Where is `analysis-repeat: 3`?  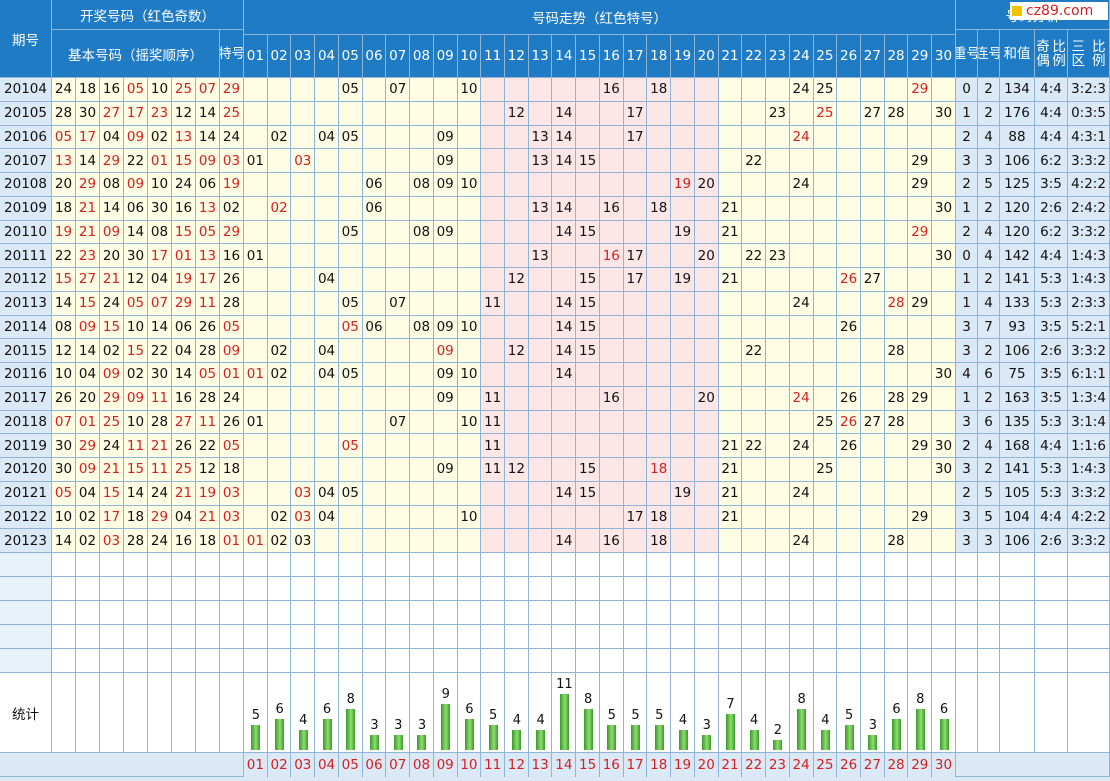 analysis-repeat: 3 is located at coordinates (967, 161).